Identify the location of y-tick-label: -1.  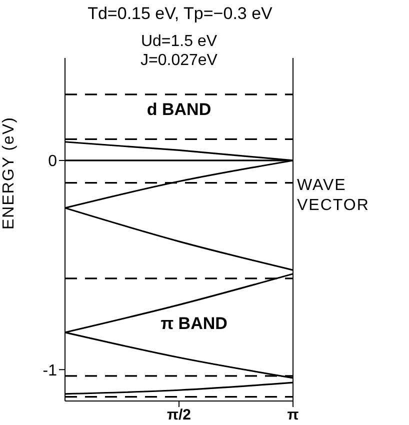
(50, 371).